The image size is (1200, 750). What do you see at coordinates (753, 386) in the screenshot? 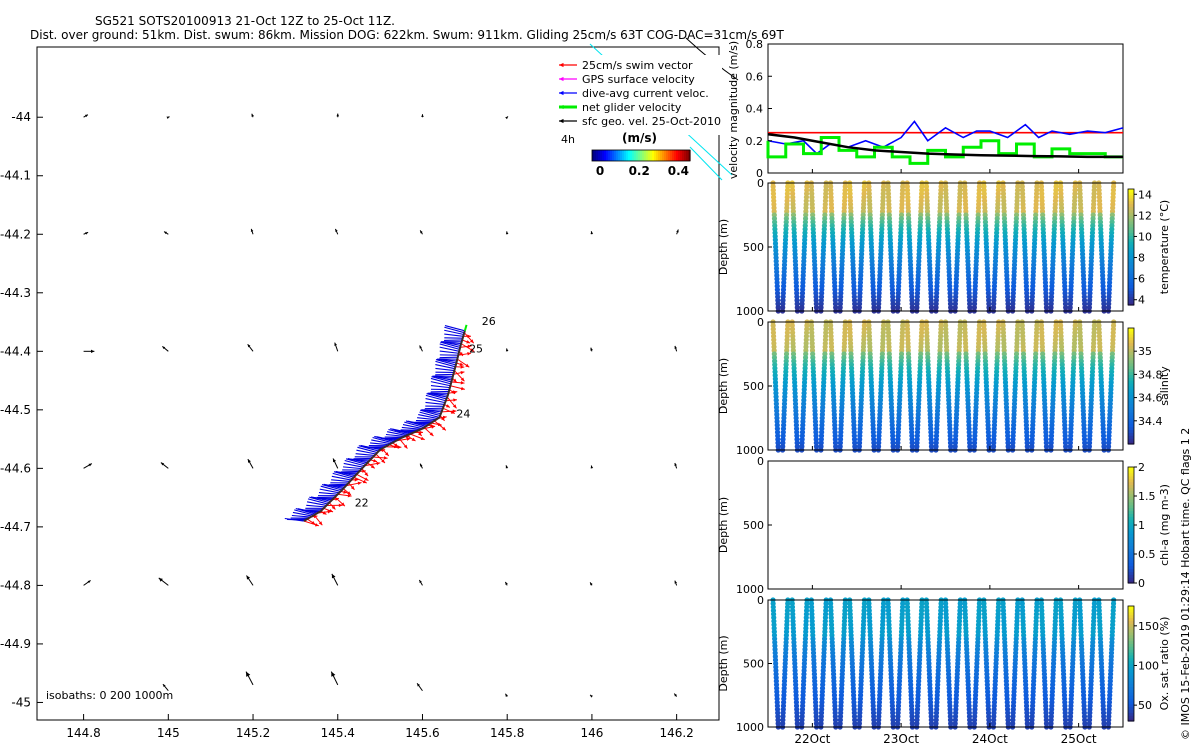
I see `section-y-tick-label-1: 500` at bounding box center [753, 386].